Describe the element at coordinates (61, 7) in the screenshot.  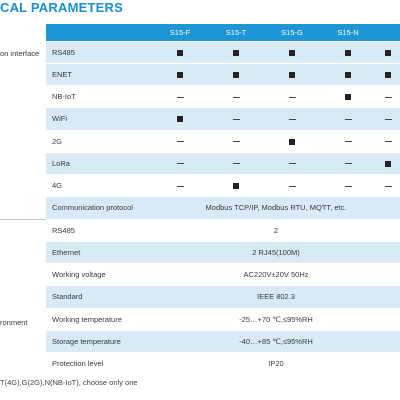
I see `page-title: CAL PARAMETERS` at that location.